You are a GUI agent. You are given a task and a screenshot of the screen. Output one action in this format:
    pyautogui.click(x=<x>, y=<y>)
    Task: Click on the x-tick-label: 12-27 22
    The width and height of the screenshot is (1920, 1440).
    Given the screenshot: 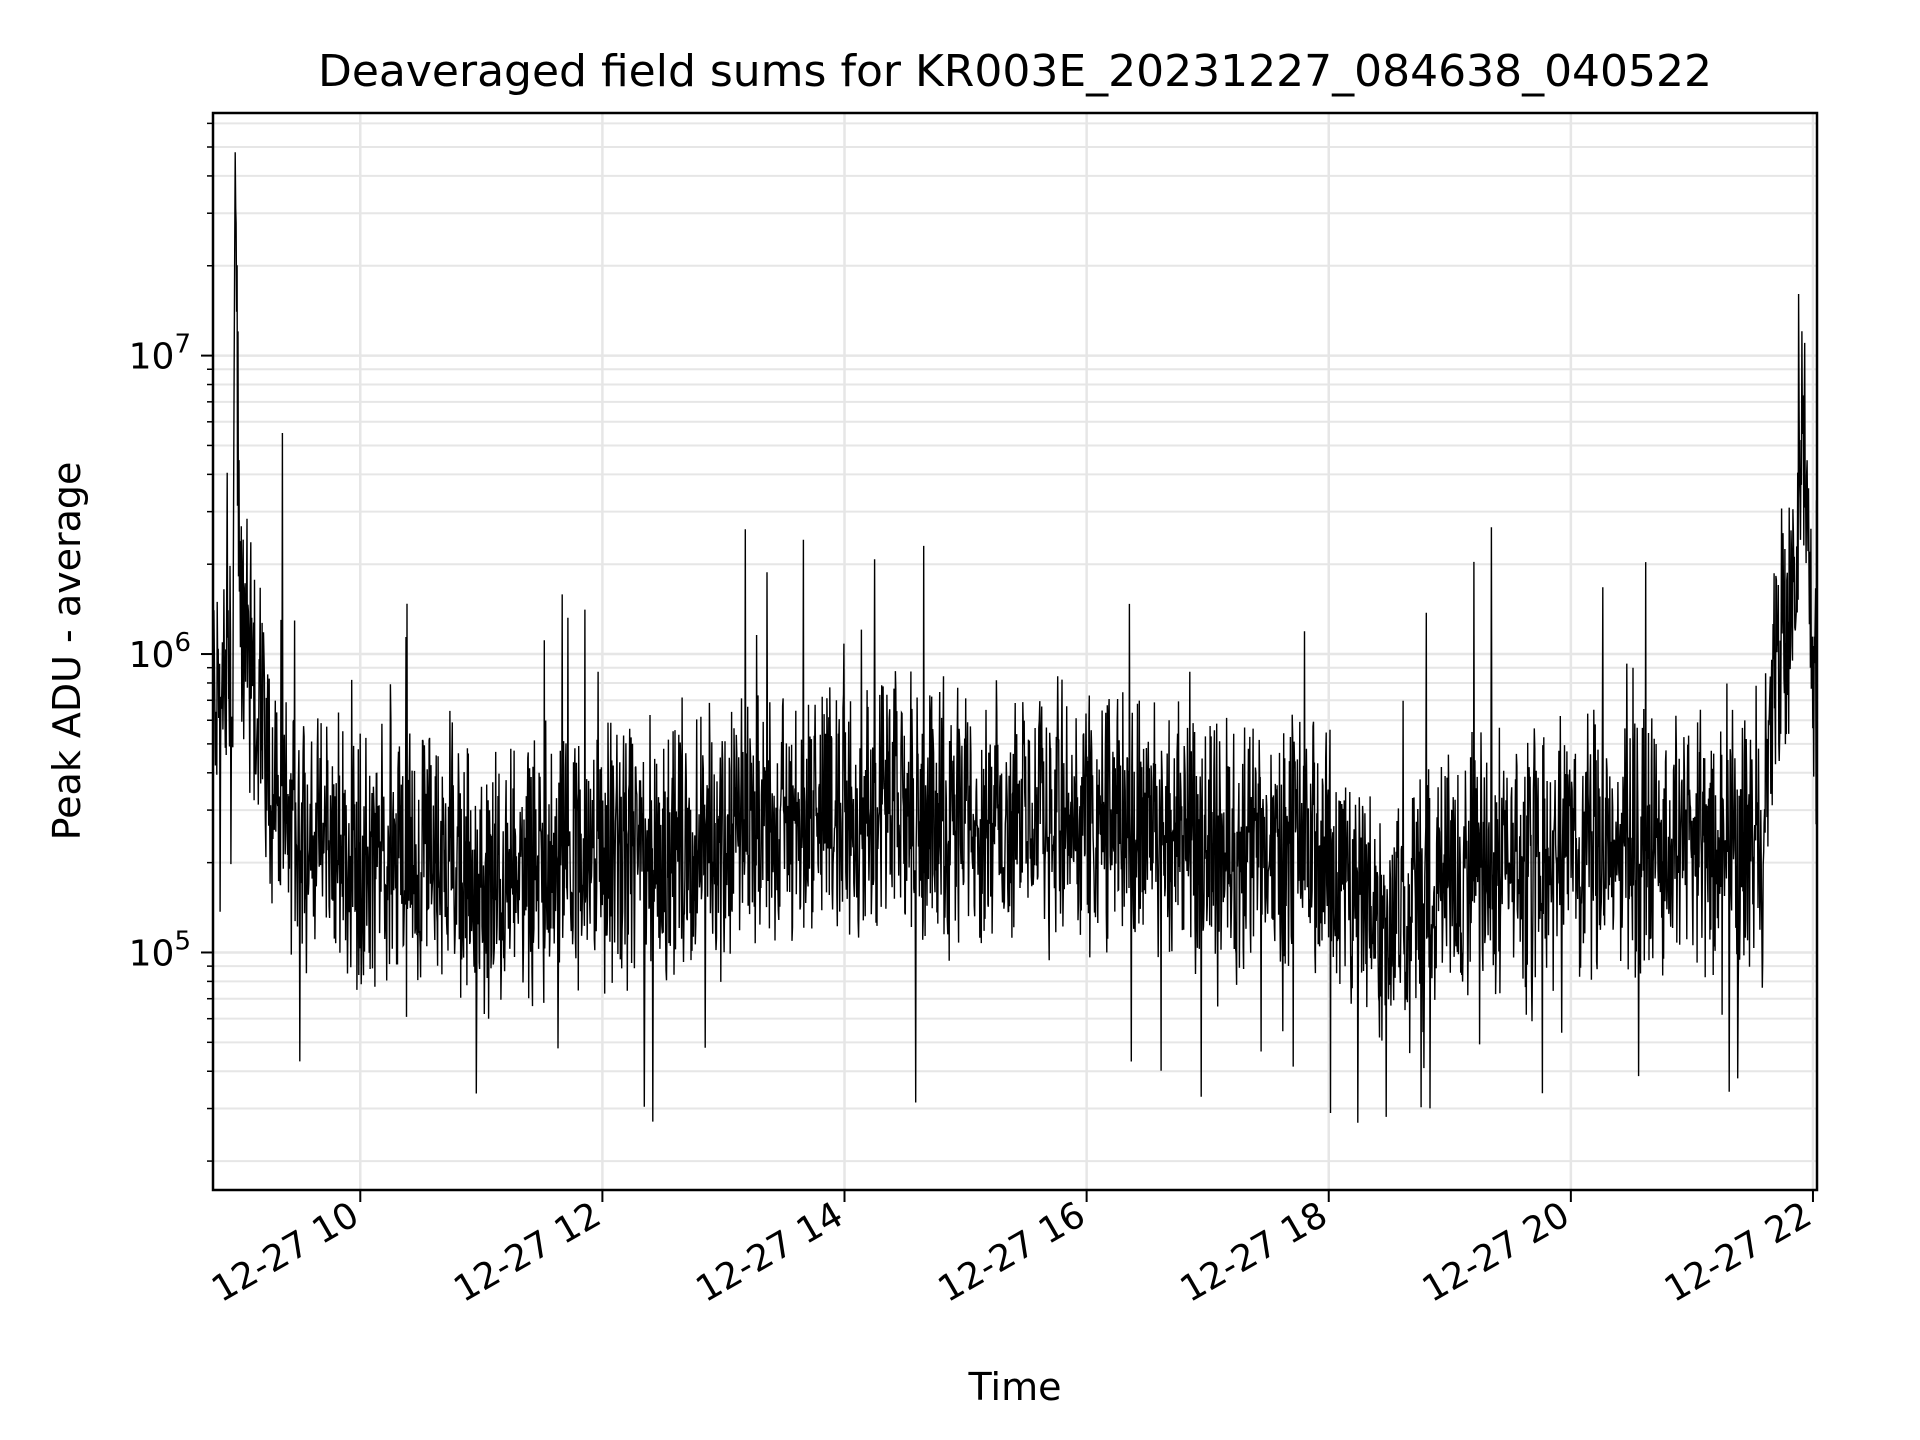 What is the action you would take?
    pyautogui.click(x=1738, y=1252)
    